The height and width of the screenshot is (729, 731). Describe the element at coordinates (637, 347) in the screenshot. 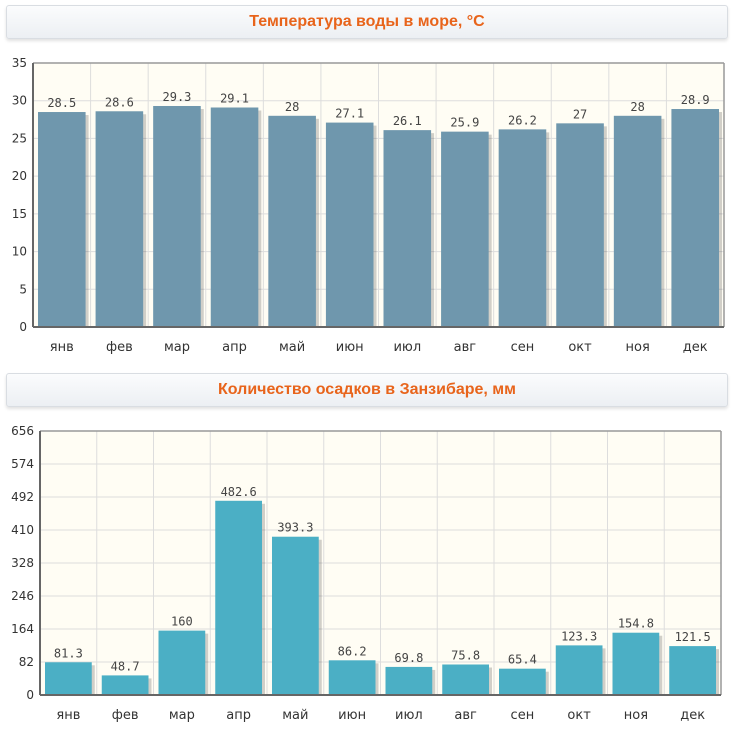

I see `temperature-x-tick-label: ноя` at that location.